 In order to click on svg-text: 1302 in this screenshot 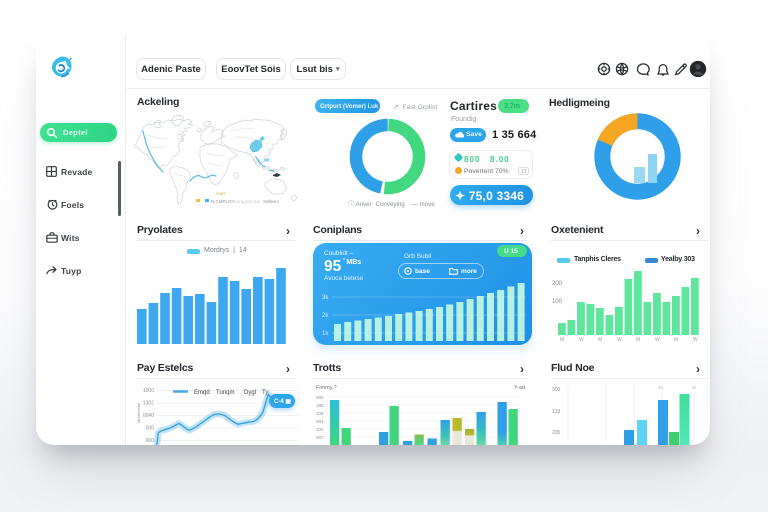, I will do `click(148, 404)`.